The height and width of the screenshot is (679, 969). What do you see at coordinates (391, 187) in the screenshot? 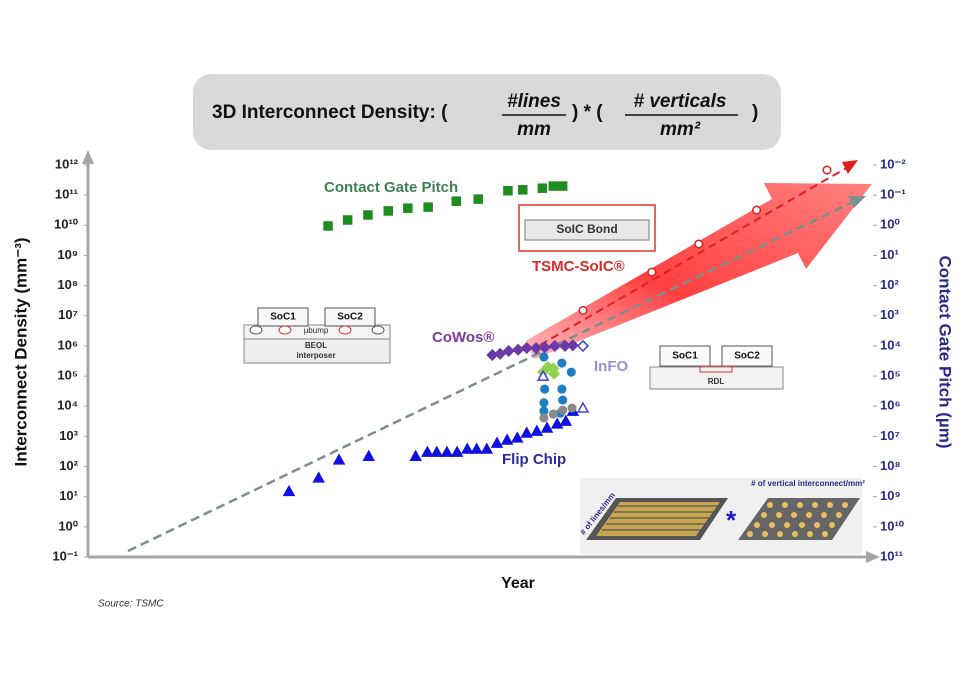
I see `series-label: Contact Gate Pitch` at bounding box center [391, 187].